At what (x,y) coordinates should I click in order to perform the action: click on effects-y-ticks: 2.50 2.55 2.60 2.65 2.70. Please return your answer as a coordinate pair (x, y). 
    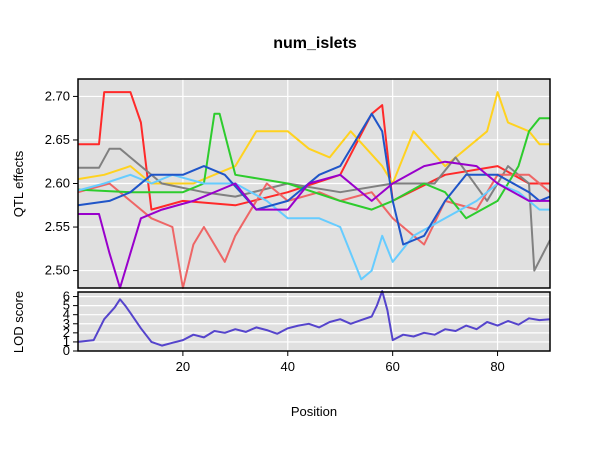
    Looking at the image, I should click on (61, 183).